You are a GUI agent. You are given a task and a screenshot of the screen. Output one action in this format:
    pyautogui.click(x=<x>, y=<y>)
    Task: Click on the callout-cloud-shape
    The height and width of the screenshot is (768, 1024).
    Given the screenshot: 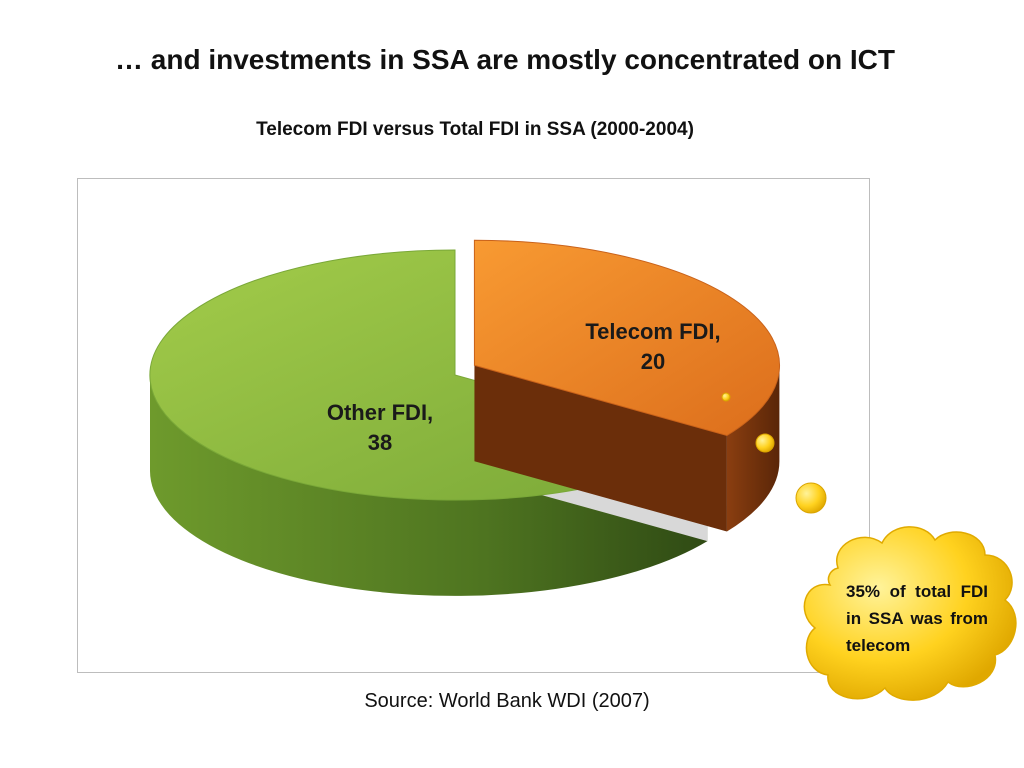 What is the action you would take?
    pyautogui.click(x=910, y=613)
    